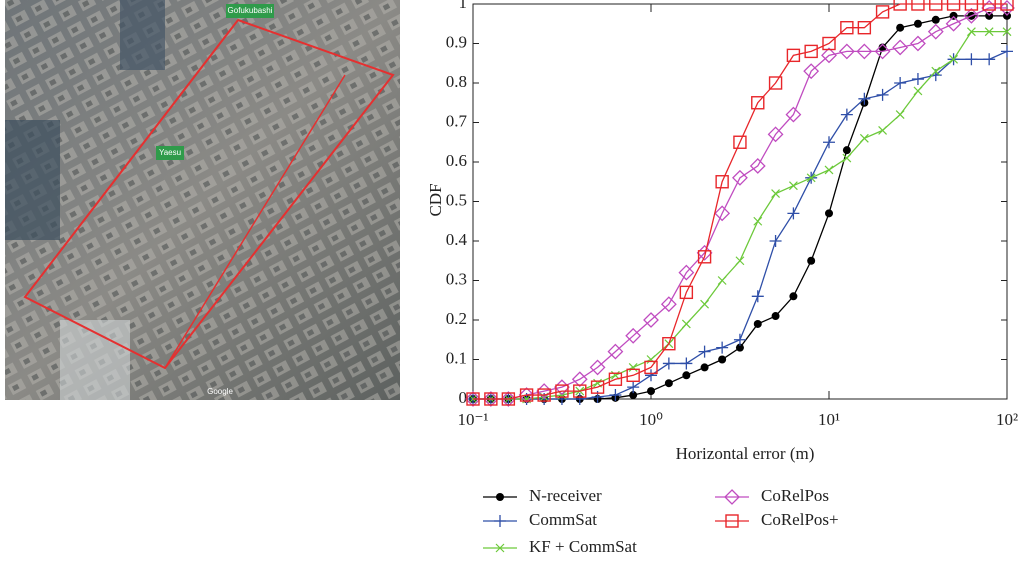 The width and height of the screenshot is (1023, 565). What do you see at coordinates (220, 391) in the screenshot?
I see `photo-label: Google` at bounding box center [220, 391].